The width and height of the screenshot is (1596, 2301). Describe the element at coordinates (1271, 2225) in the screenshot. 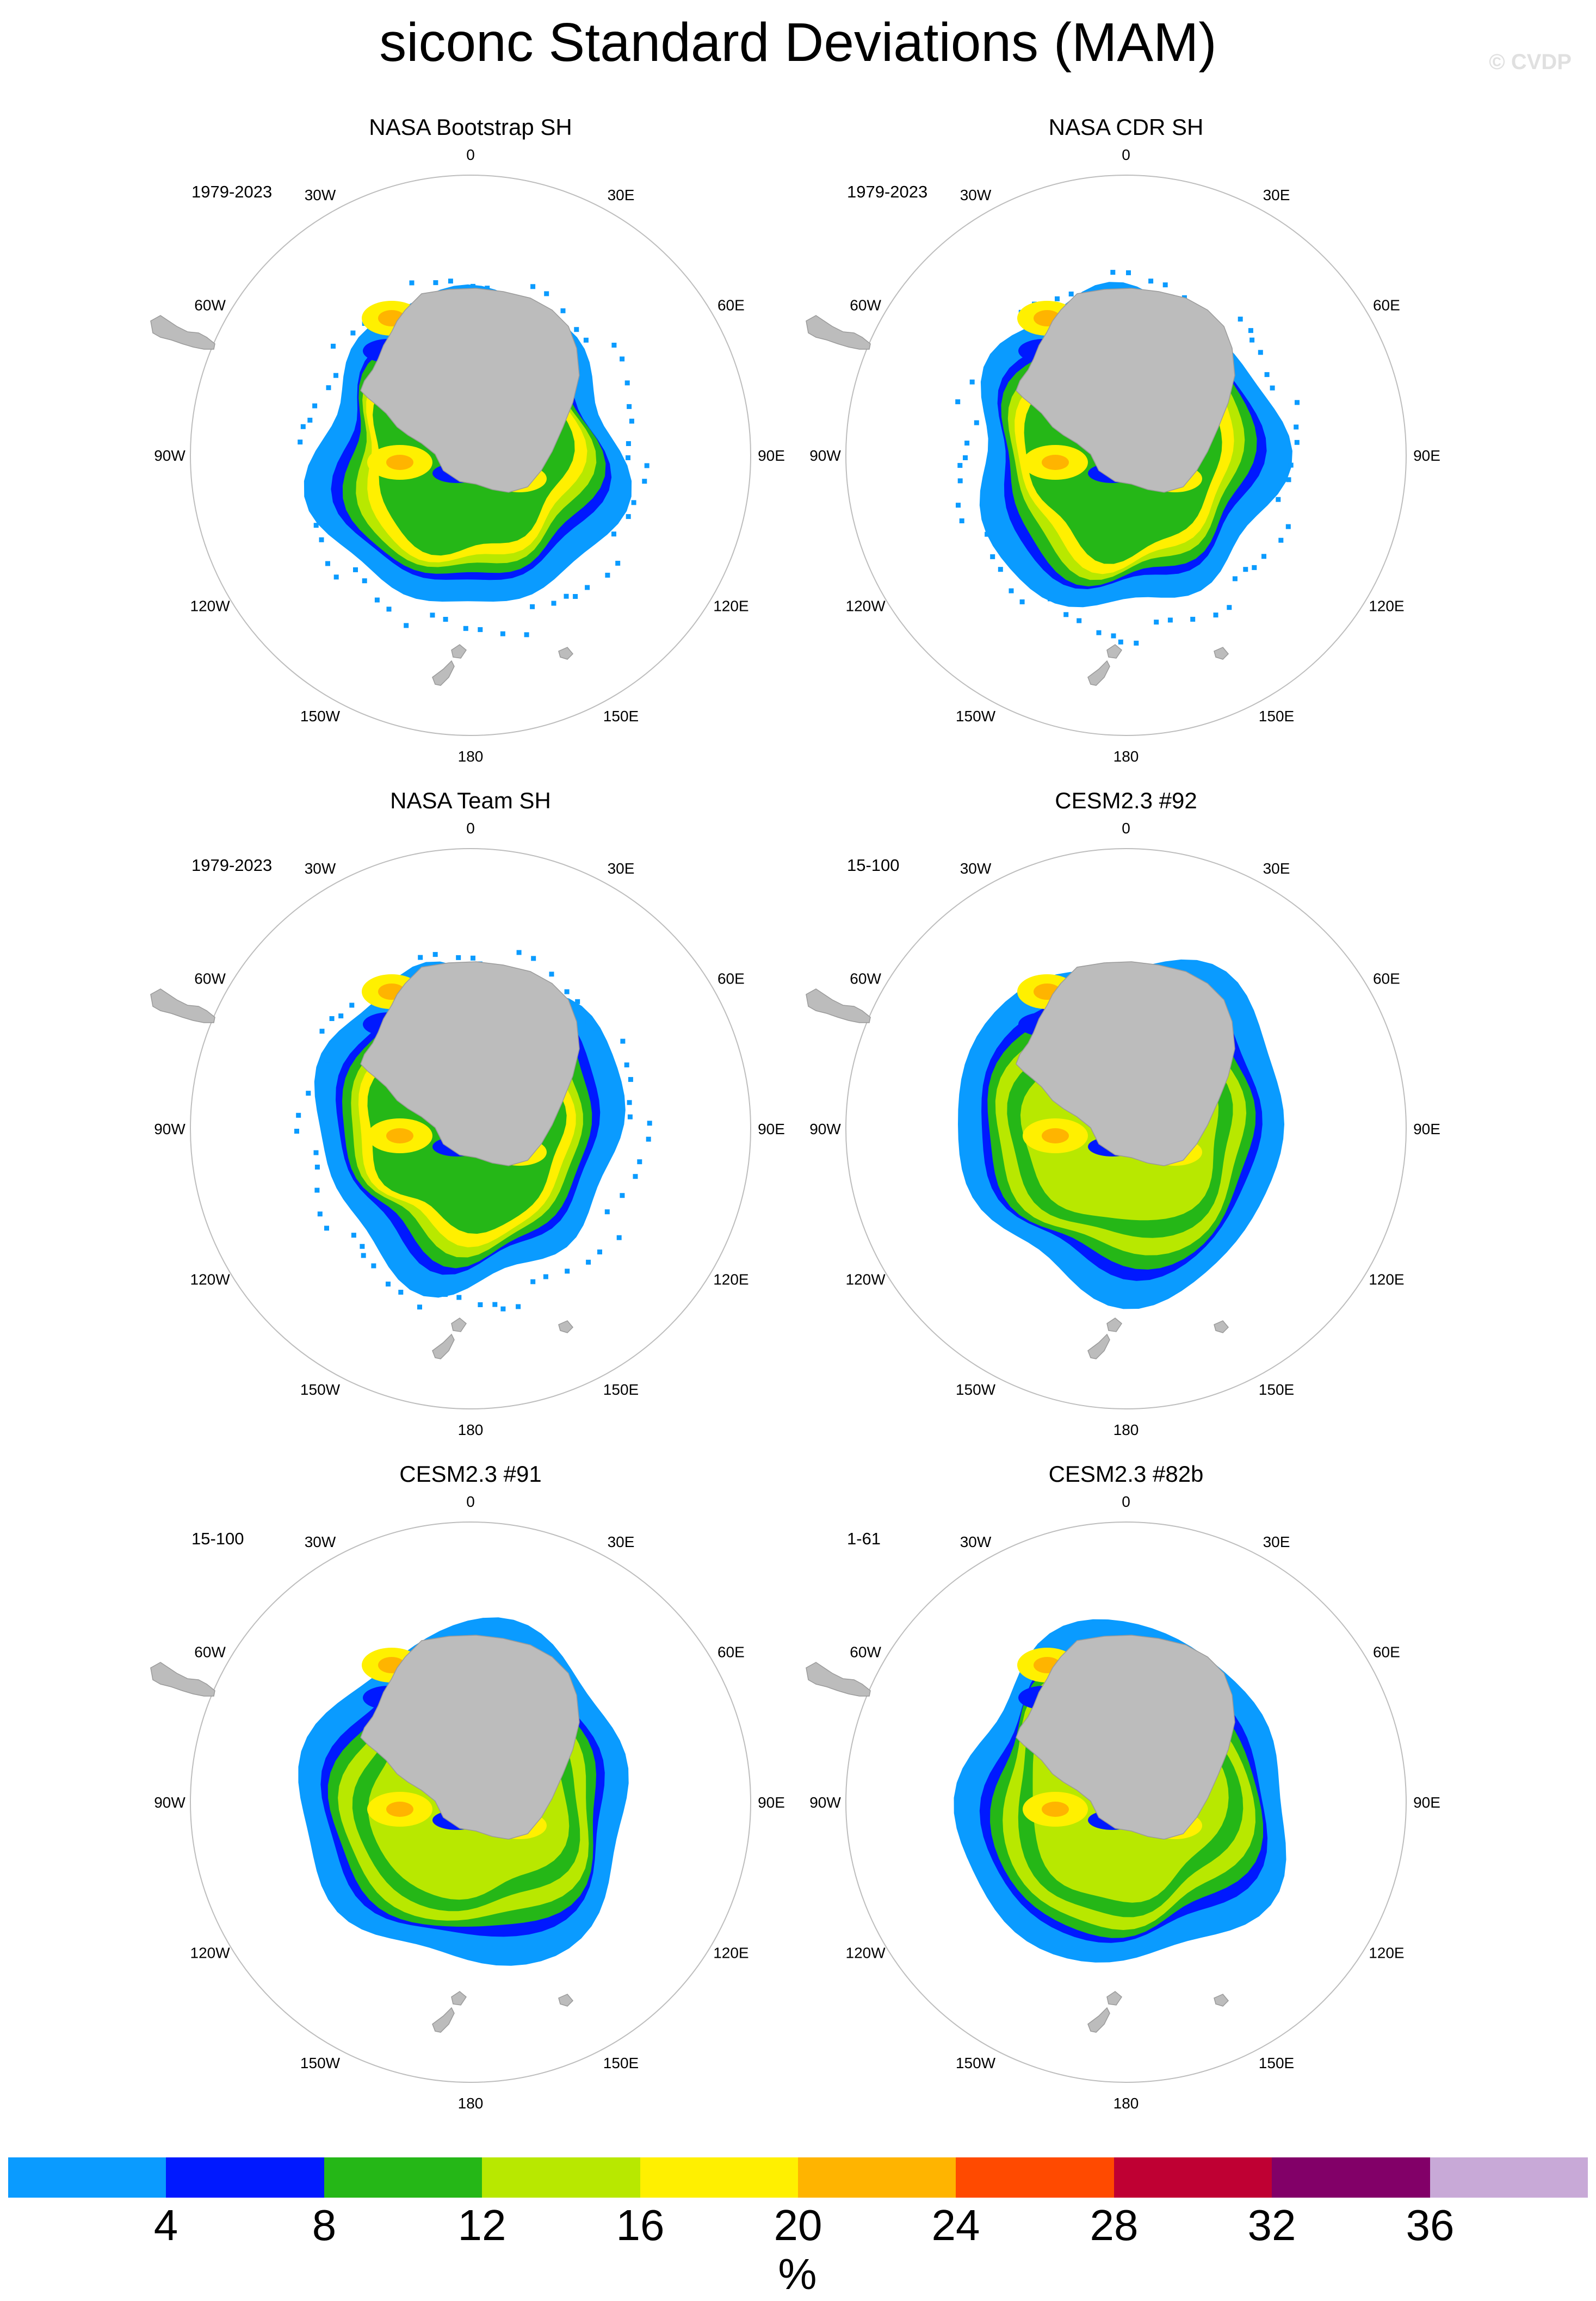

I see `colorbar-tick-label: 32` at that location.